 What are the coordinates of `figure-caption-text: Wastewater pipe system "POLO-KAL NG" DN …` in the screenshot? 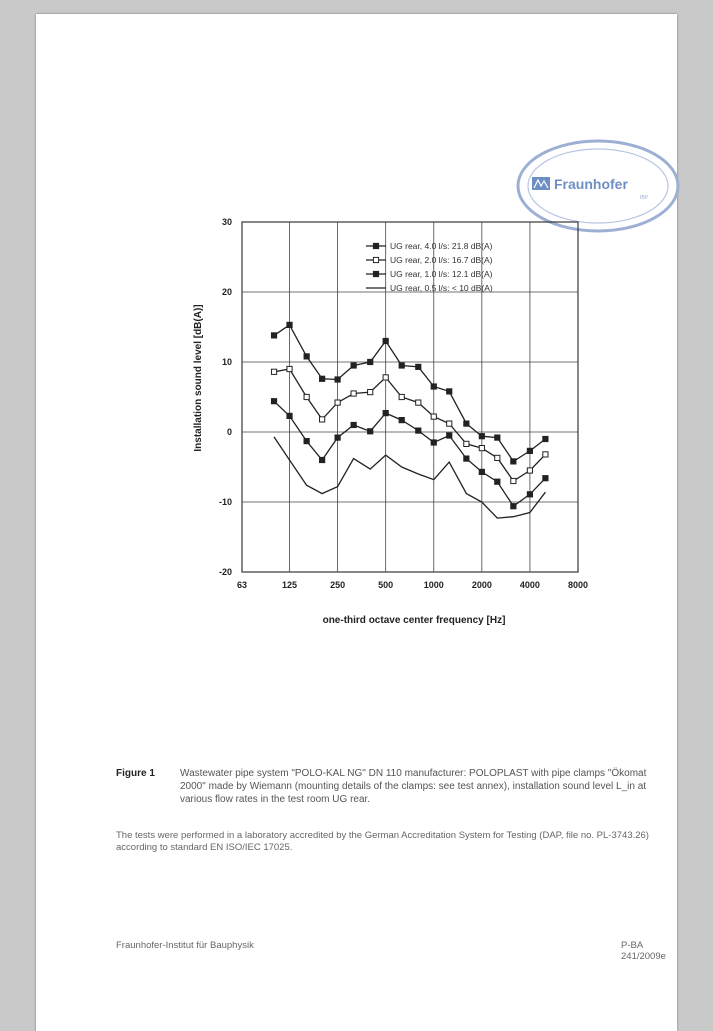 It's located at (413, 786).